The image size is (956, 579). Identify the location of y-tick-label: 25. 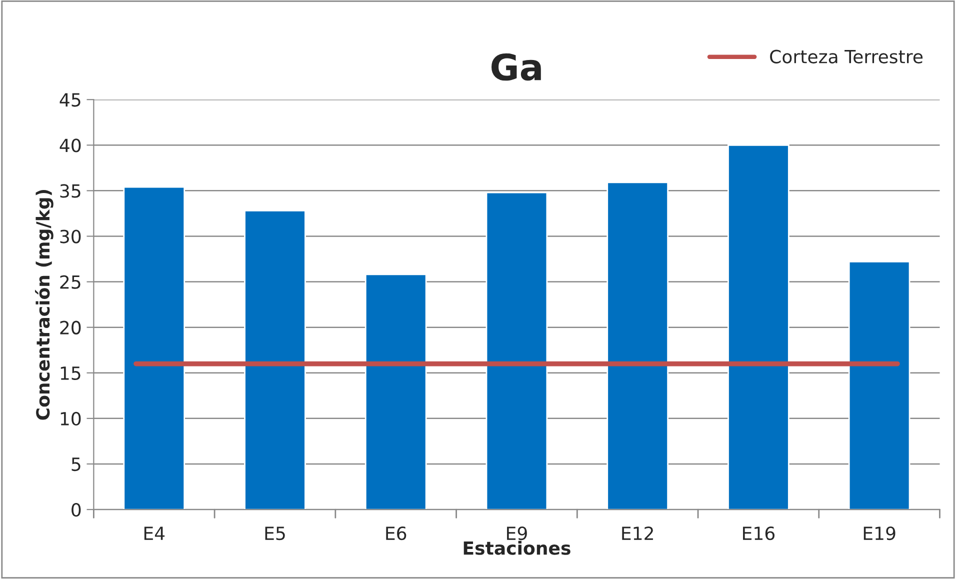
(70, 282).